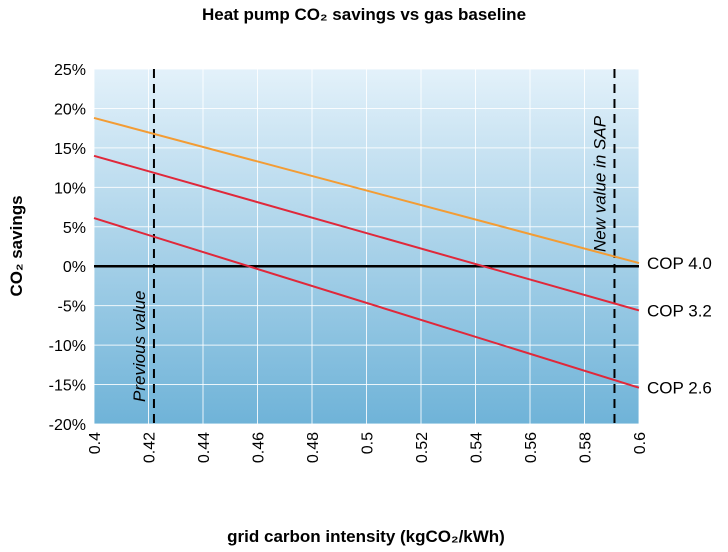 This screenshot has height=552, width=728. What do you see at coordinates (531, 447) in the screenshot?
I see `x-tick-label: 0.56` at bounding box center [531, 447].